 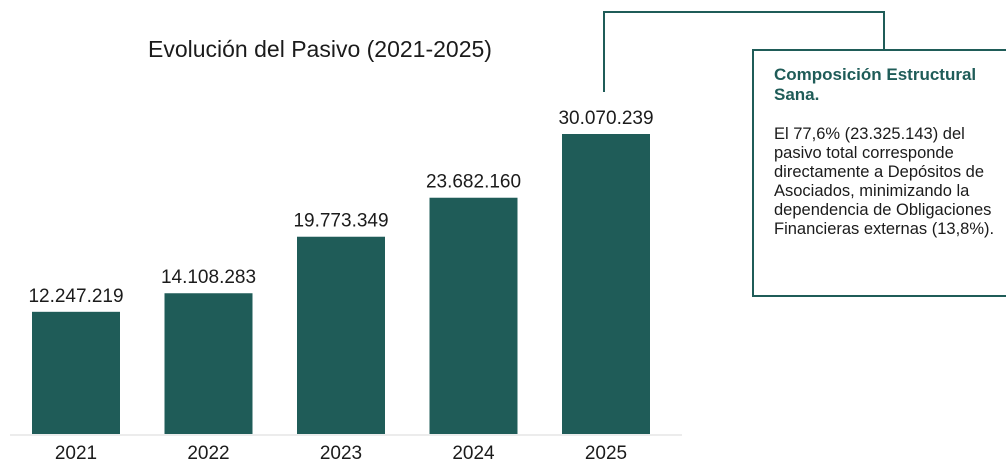 What do you see at coordinates (473, 453) in the screenshot?
I see `x-tick-label-2024: 2024` at bounding box center [473, 453].